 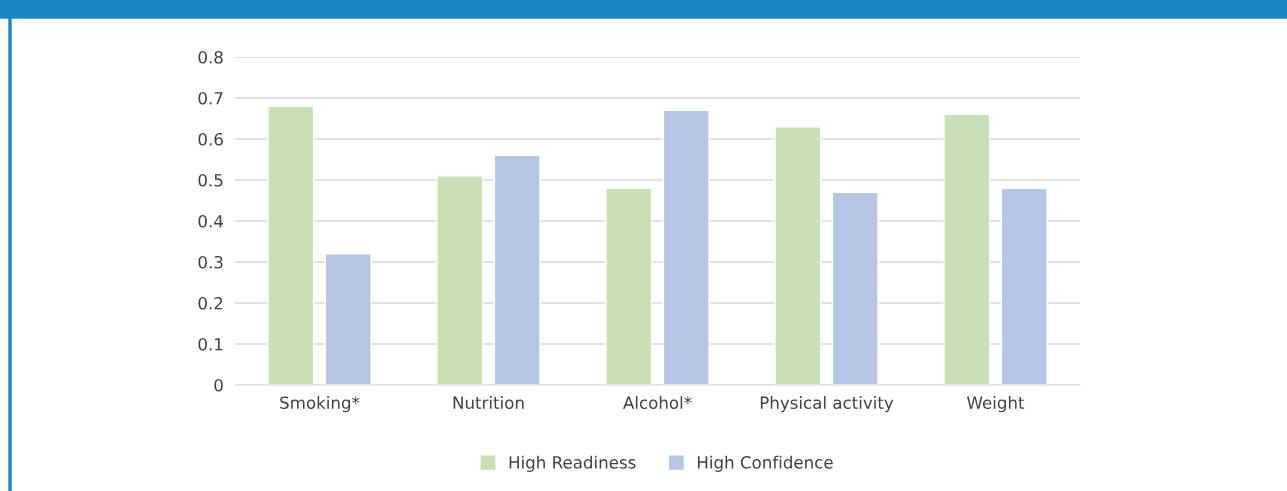 What do you see at coordinates (210, 262) in the screenshot?
I see `y-tick-label: 0.3` at bounding box center [210, 262].